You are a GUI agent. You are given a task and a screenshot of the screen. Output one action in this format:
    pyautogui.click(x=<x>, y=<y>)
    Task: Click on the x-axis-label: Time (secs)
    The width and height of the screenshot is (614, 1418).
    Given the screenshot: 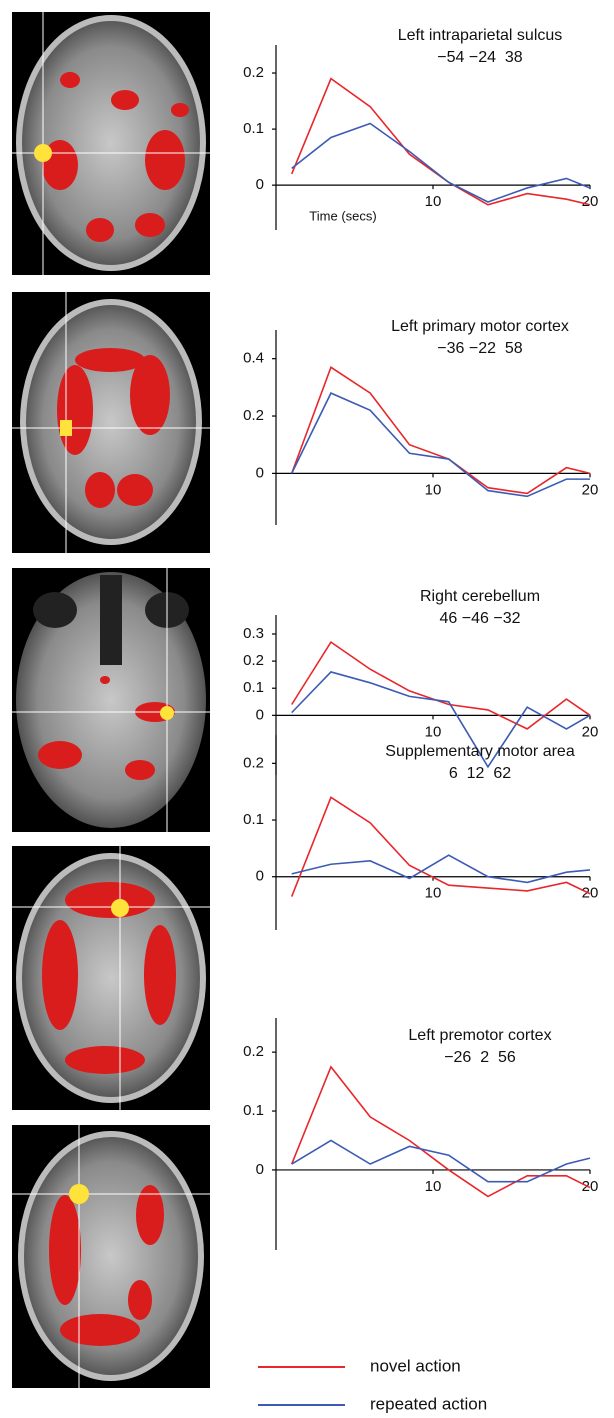 What is the action you would take?
    pyautogui.click(x=342, y=216)
    